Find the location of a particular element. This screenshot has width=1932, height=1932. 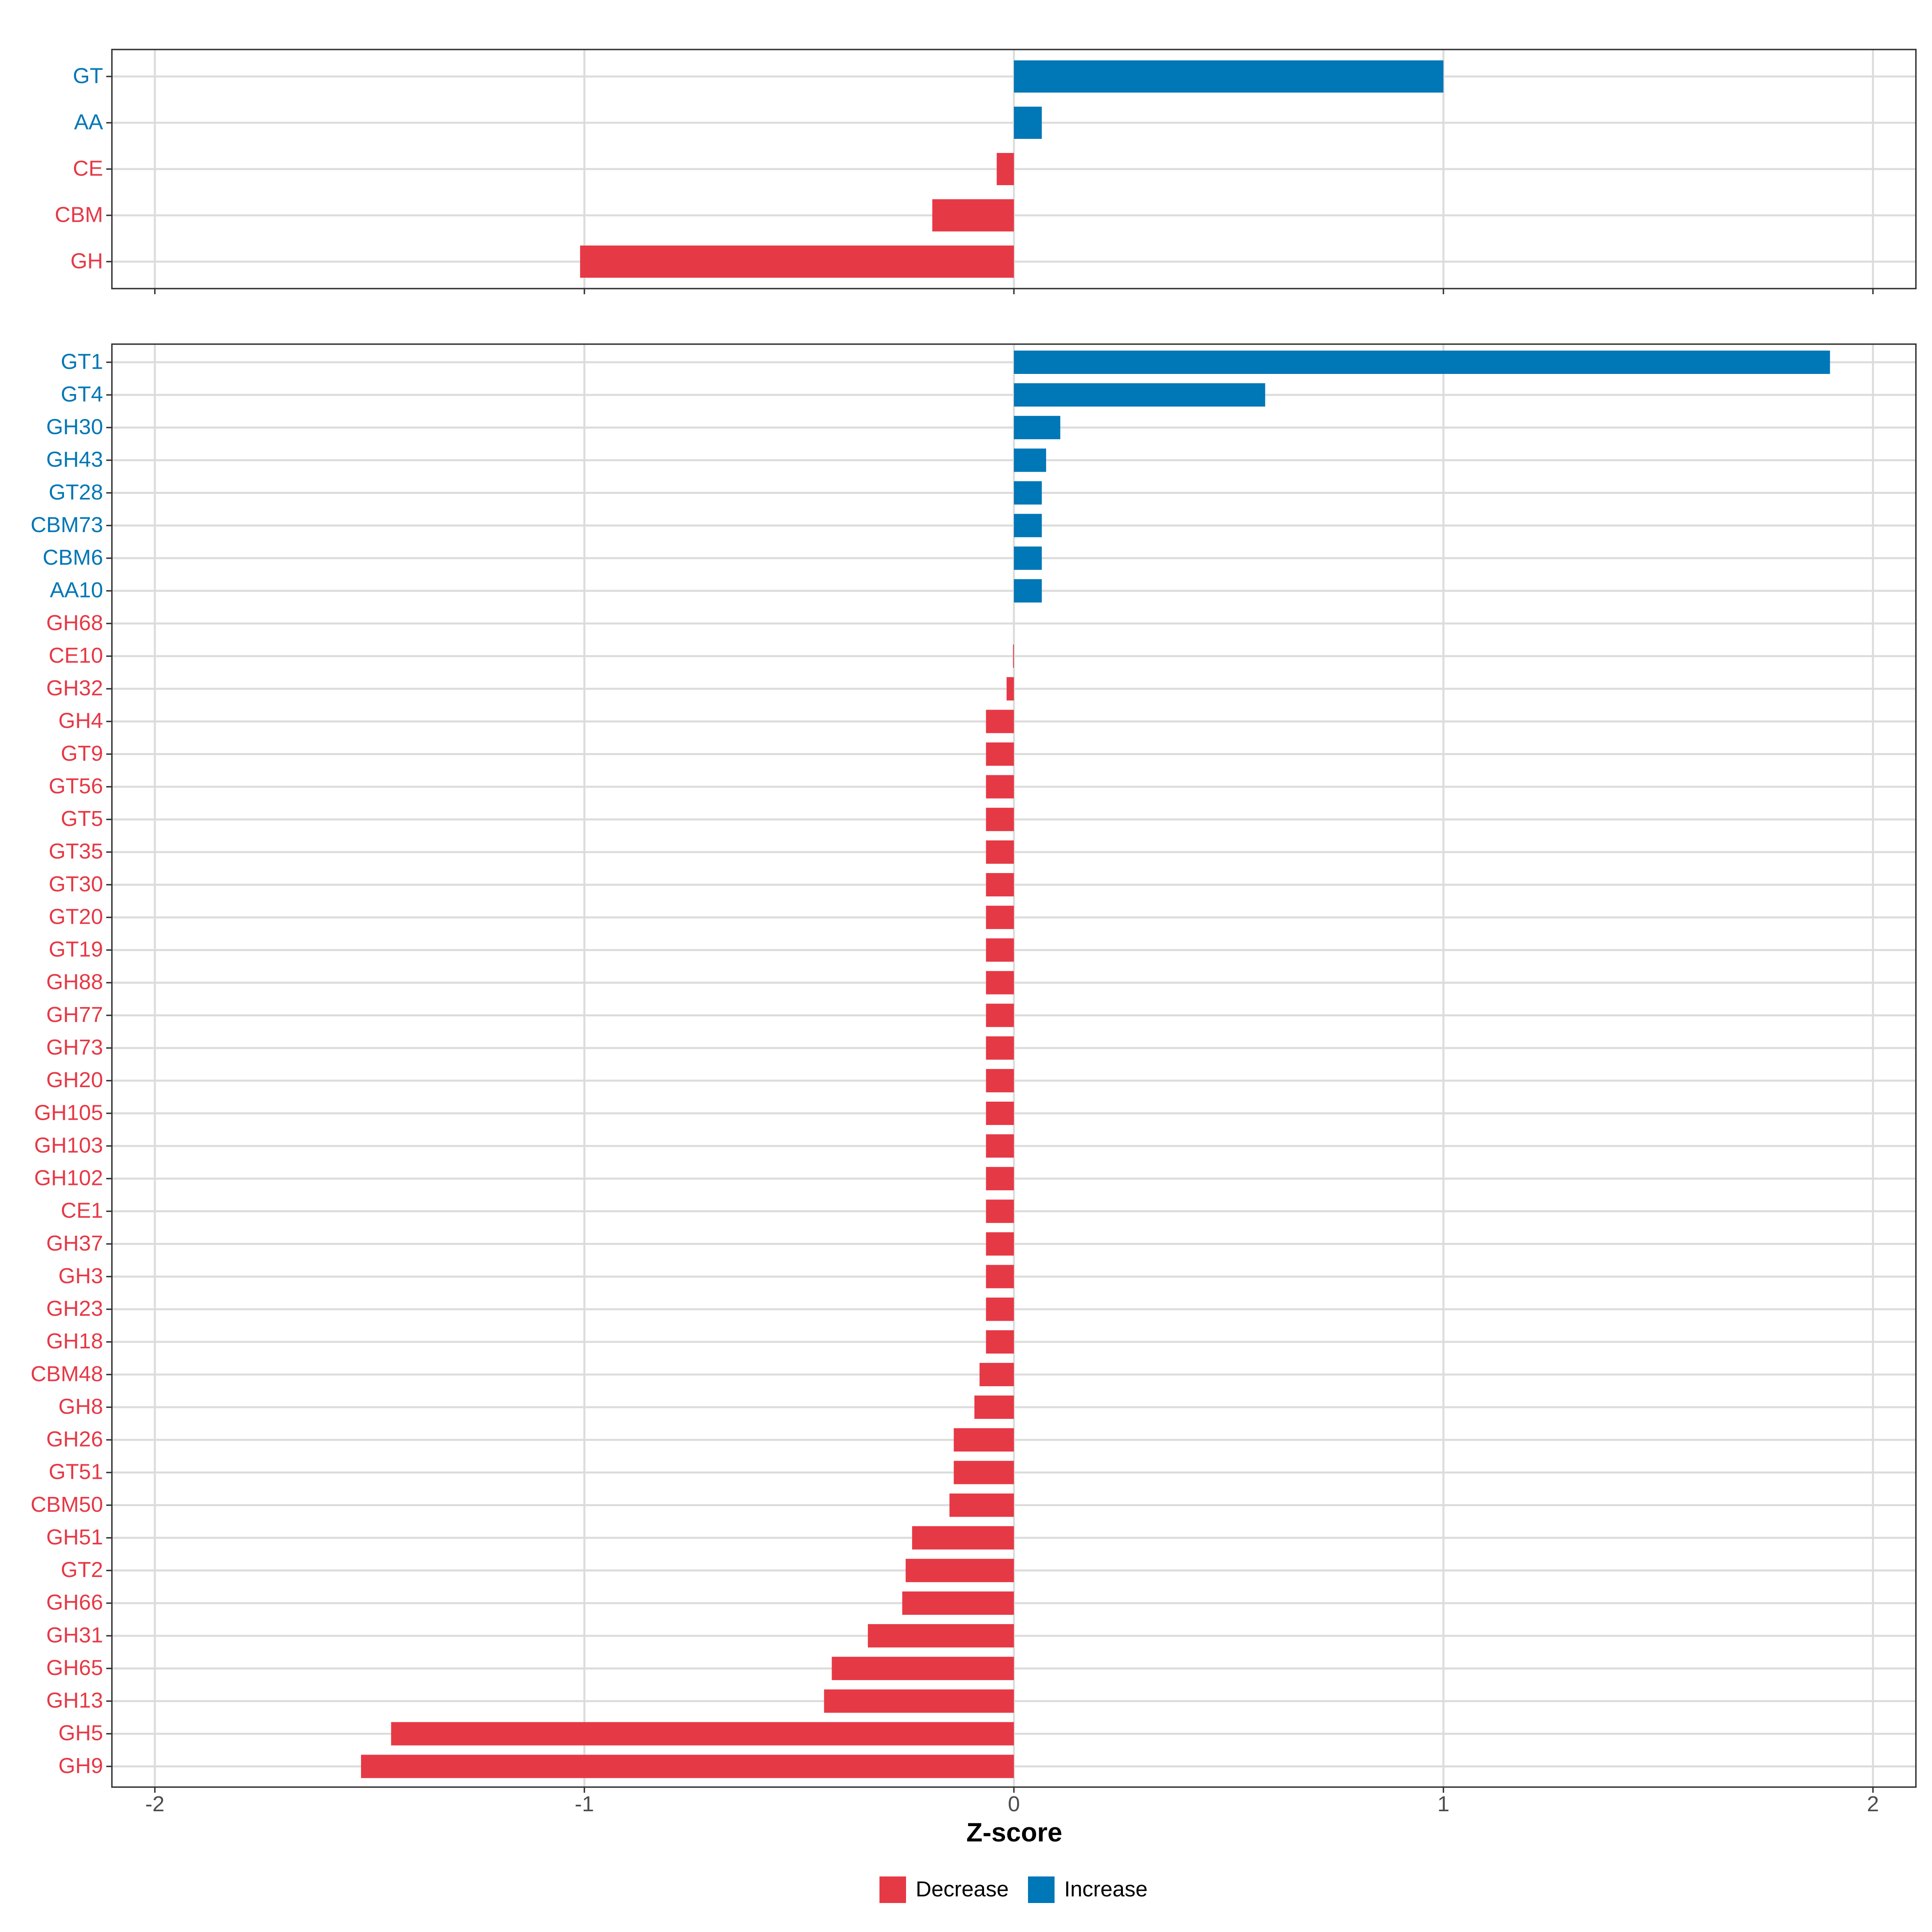

y-tick-label: GH105 is located at coordinates (68, 1112).